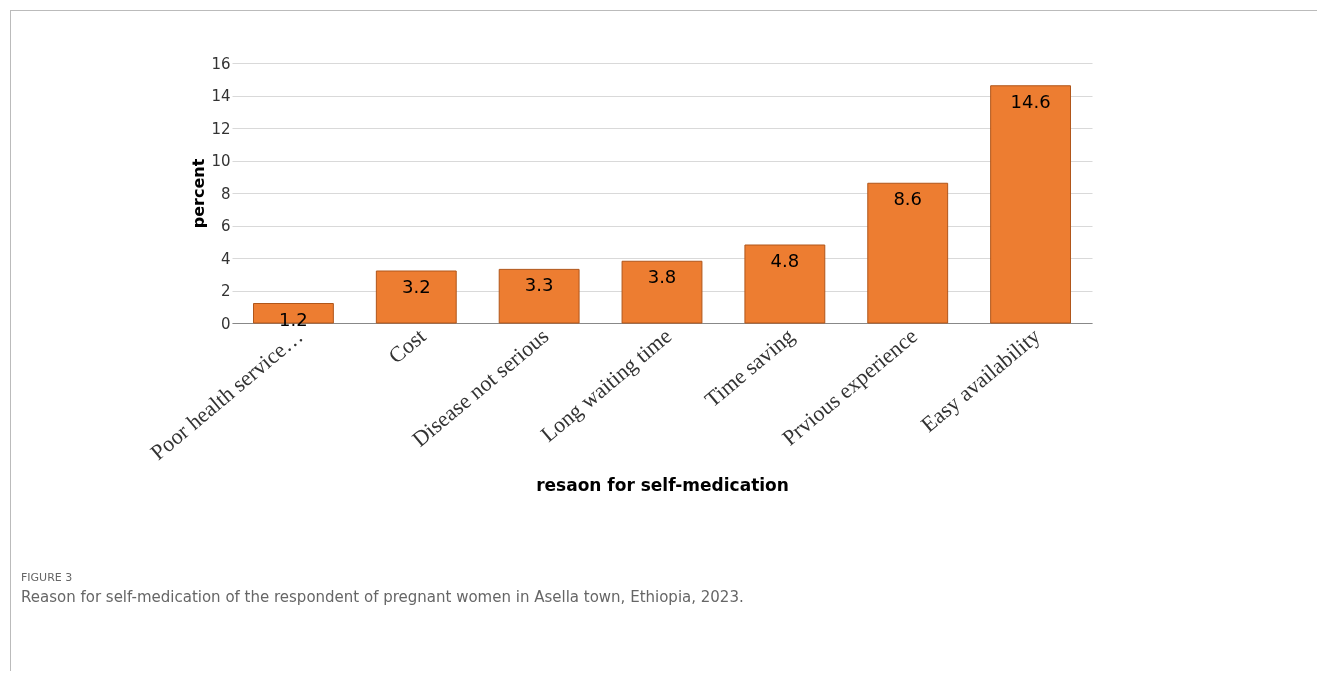  Describe the element at coordinates (47, 577) in the screenshot. I see `caption: FIGURE 3` at that location.